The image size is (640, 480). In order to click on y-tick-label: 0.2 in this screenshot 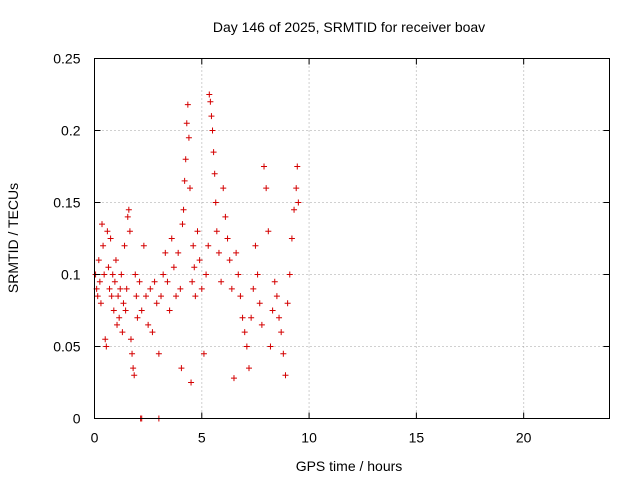, I will do `click(71, 131)`.